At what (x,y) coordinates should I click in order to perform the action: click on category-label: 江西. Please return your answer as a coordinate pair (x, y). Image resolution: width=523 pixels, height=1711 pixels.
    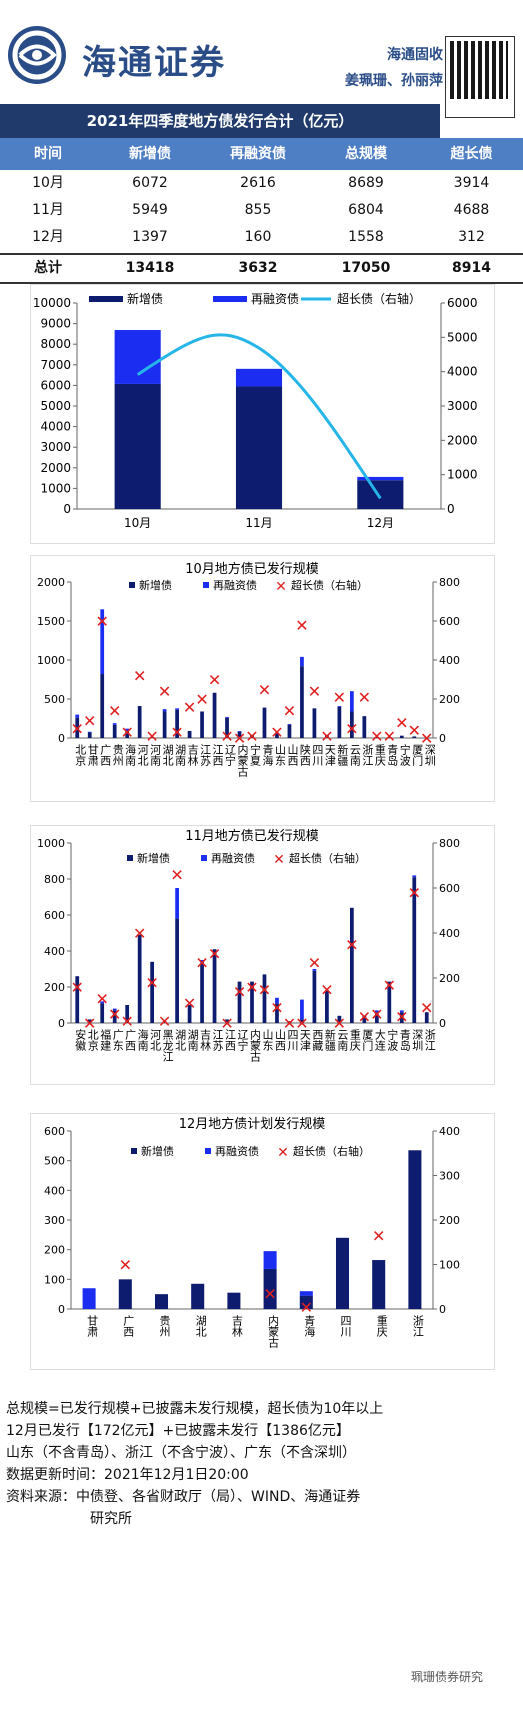
    Looking at the image, I should click on (217, 755).